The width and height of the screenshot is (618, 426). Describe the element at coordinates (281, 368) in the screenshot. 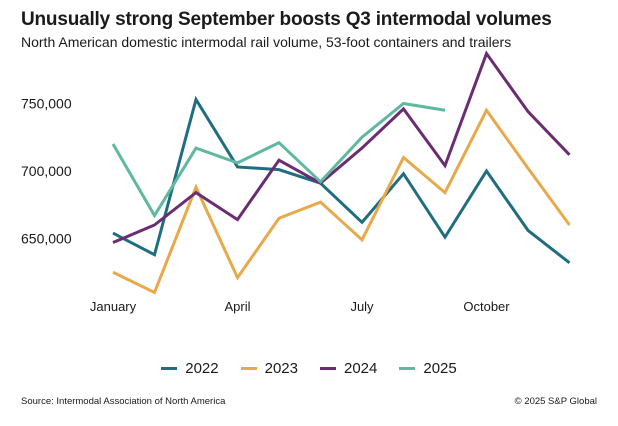

I see `legend-label: 2023` at that location.